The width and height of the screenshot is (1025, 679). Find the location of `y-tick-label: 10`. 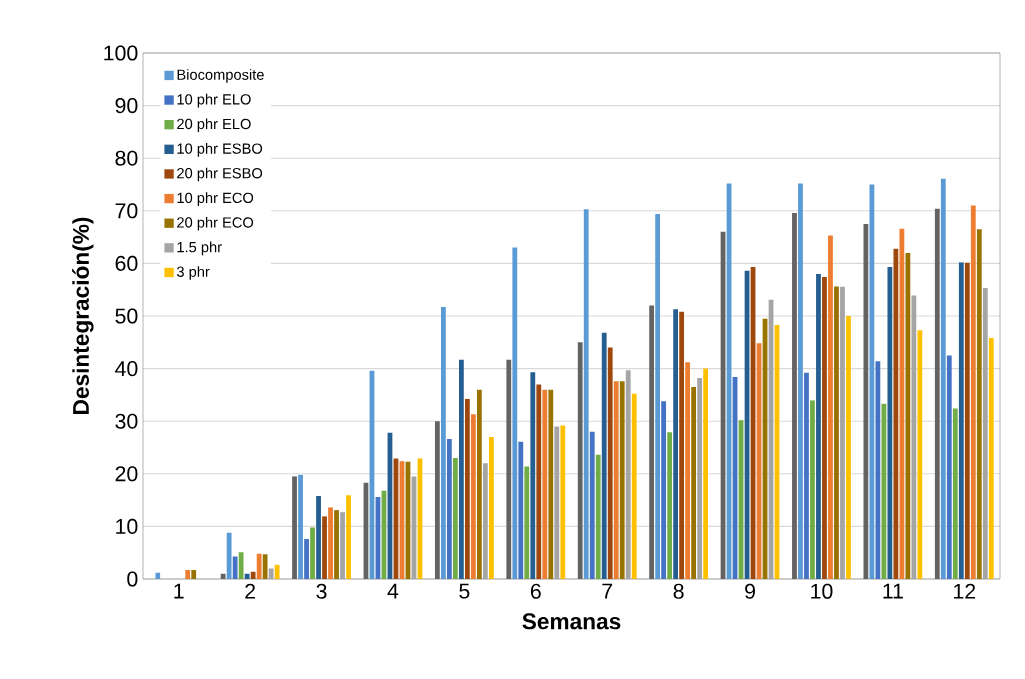

y-tick-label: 10 is located at coordinates (127, 526).